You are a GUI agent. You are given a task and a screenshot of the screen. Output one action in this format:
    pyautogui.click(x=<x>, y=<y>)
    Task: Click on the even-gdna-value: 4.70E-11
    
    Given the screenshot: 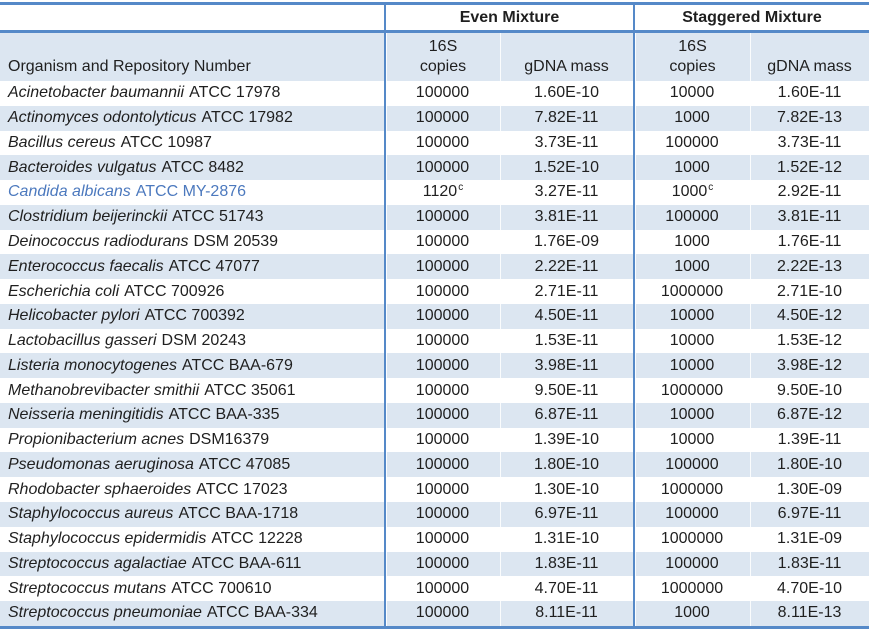 What is the action you would take?
    pyautogui.click(x=566, y=588)
    